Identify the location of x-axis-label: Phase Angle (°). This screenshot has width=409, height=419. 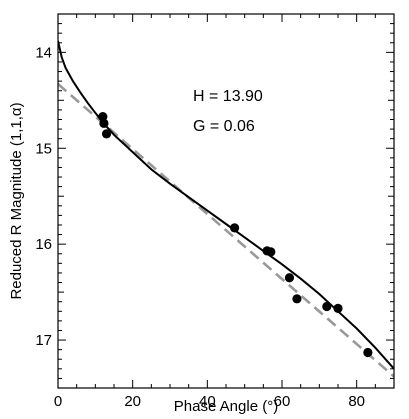
(226, 406).